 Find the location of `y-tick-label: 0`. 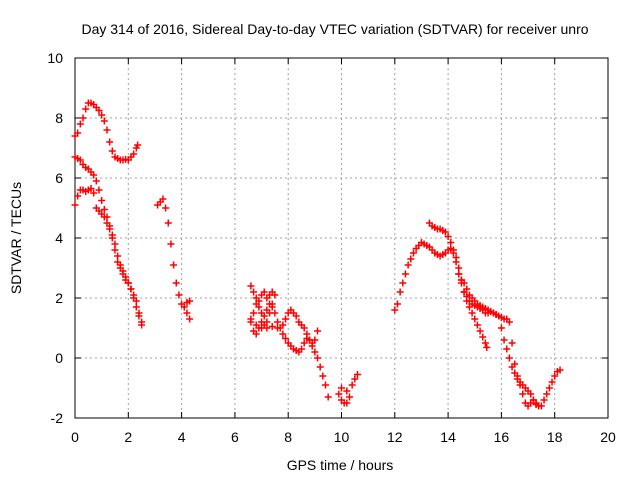

y-tick-label: 0 is located at coordinates (59, 358).